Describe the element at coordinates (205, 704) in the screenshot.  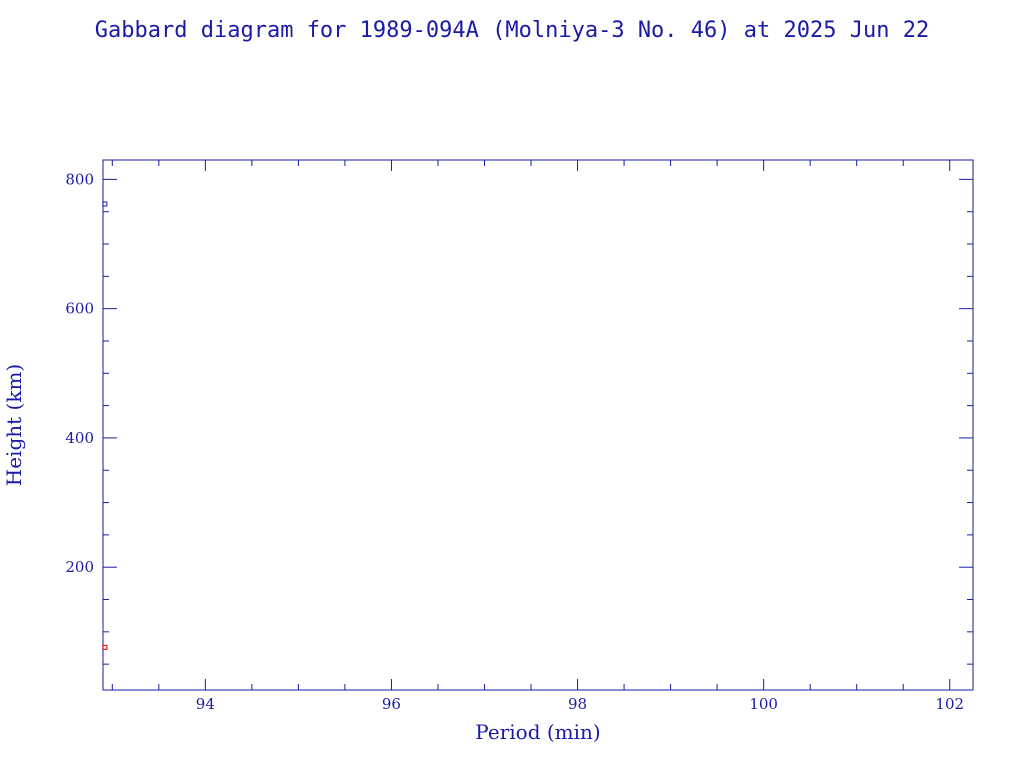
I see `x-tick-label: 94` at that location.